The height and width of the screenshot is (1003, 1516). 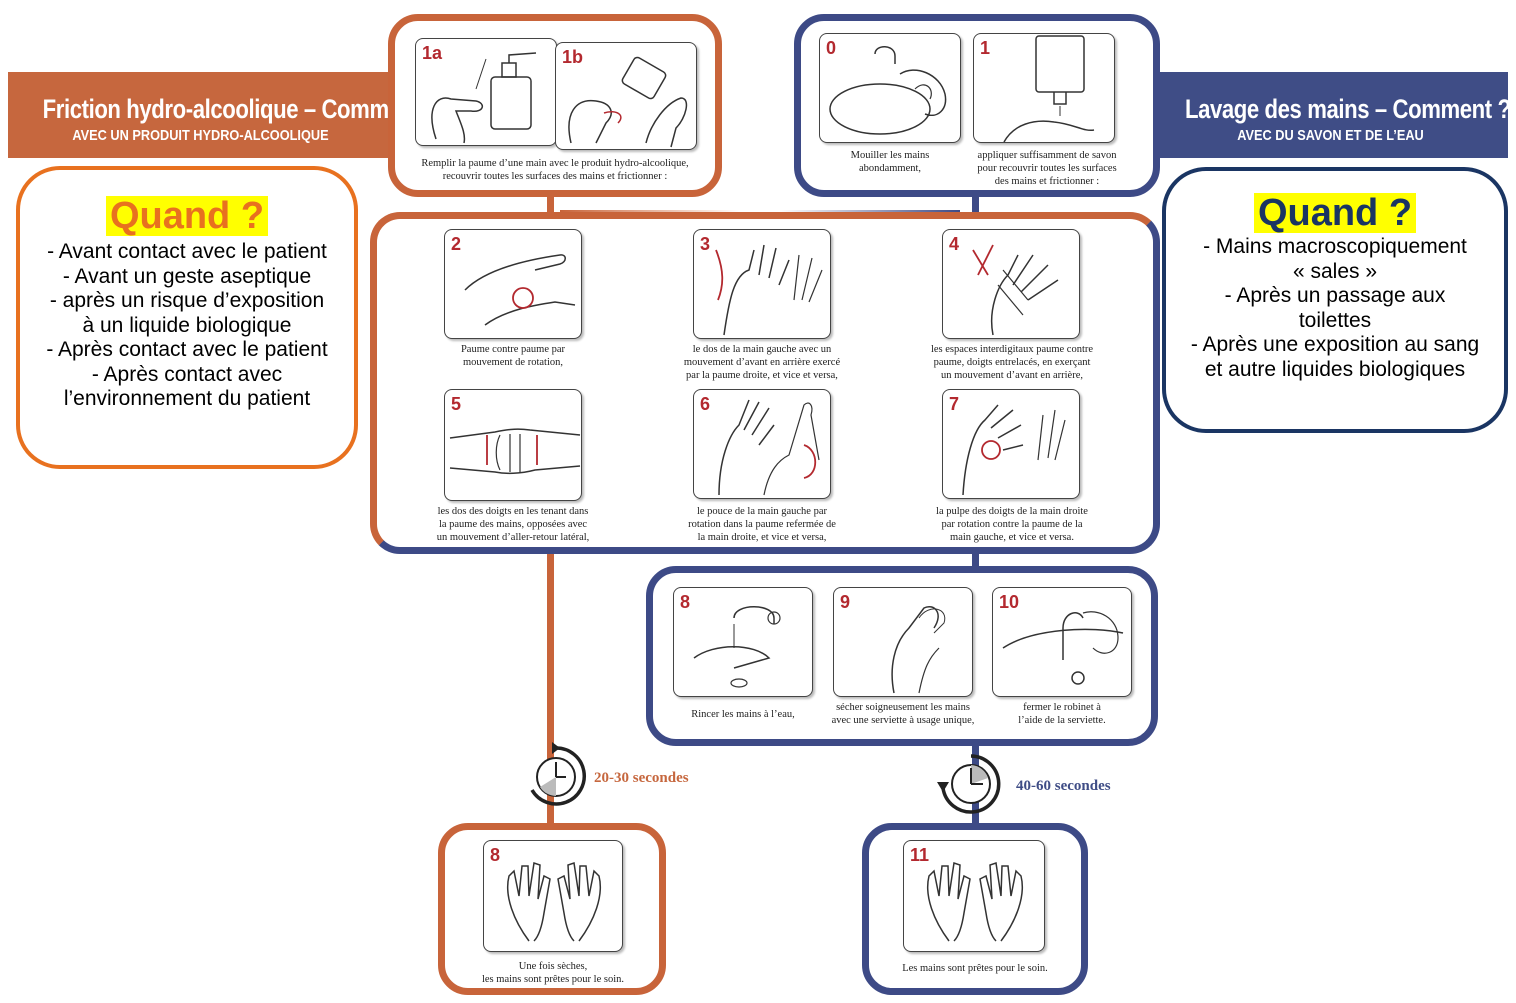 I want to click on step-8-final-panel: 8, so click(x=553, y=896).